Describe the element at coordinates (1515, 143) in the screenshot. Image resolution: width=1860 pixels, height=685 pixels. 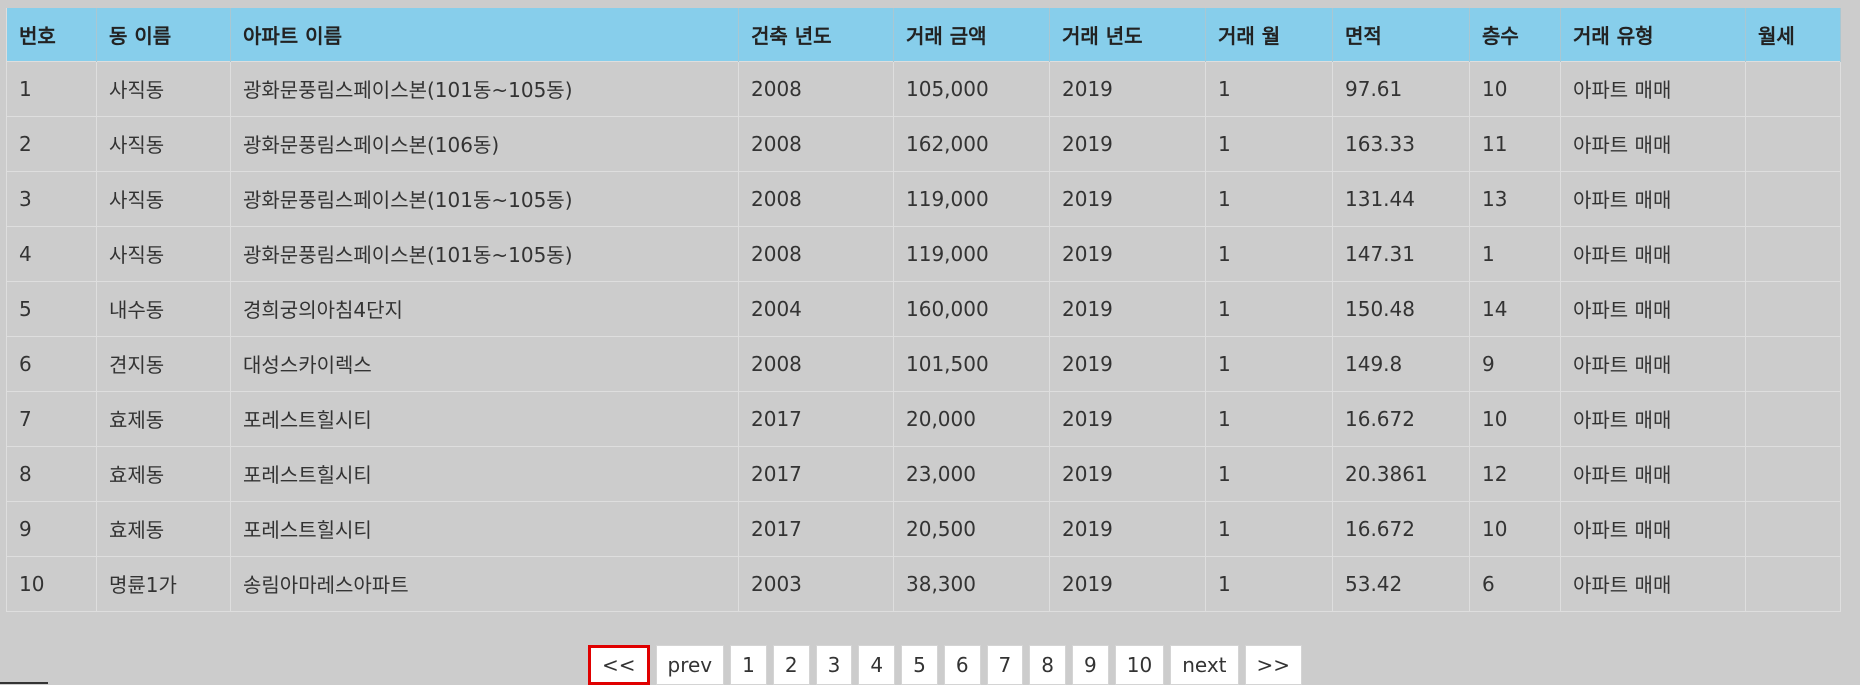
I see `cell-floor: 11` at that location.